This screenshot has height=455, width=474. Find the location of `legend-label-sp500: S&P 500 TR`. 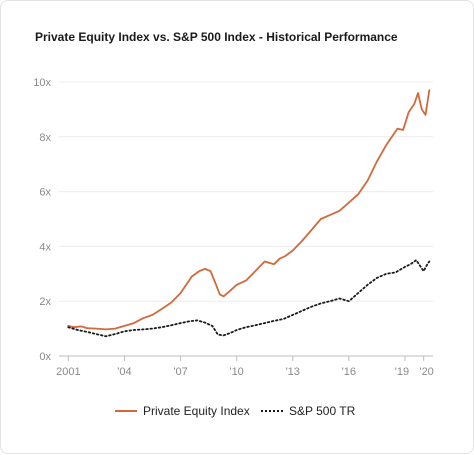

legend-label-sp500: S&P 500 TR is located at coordinates (322, 411).